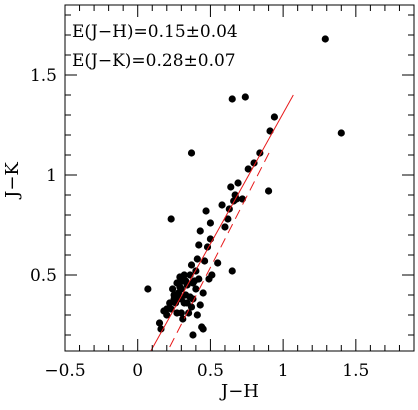 The image size is (418, 410). I want to click on x-tick-label: 0.5, so click(210, 371).